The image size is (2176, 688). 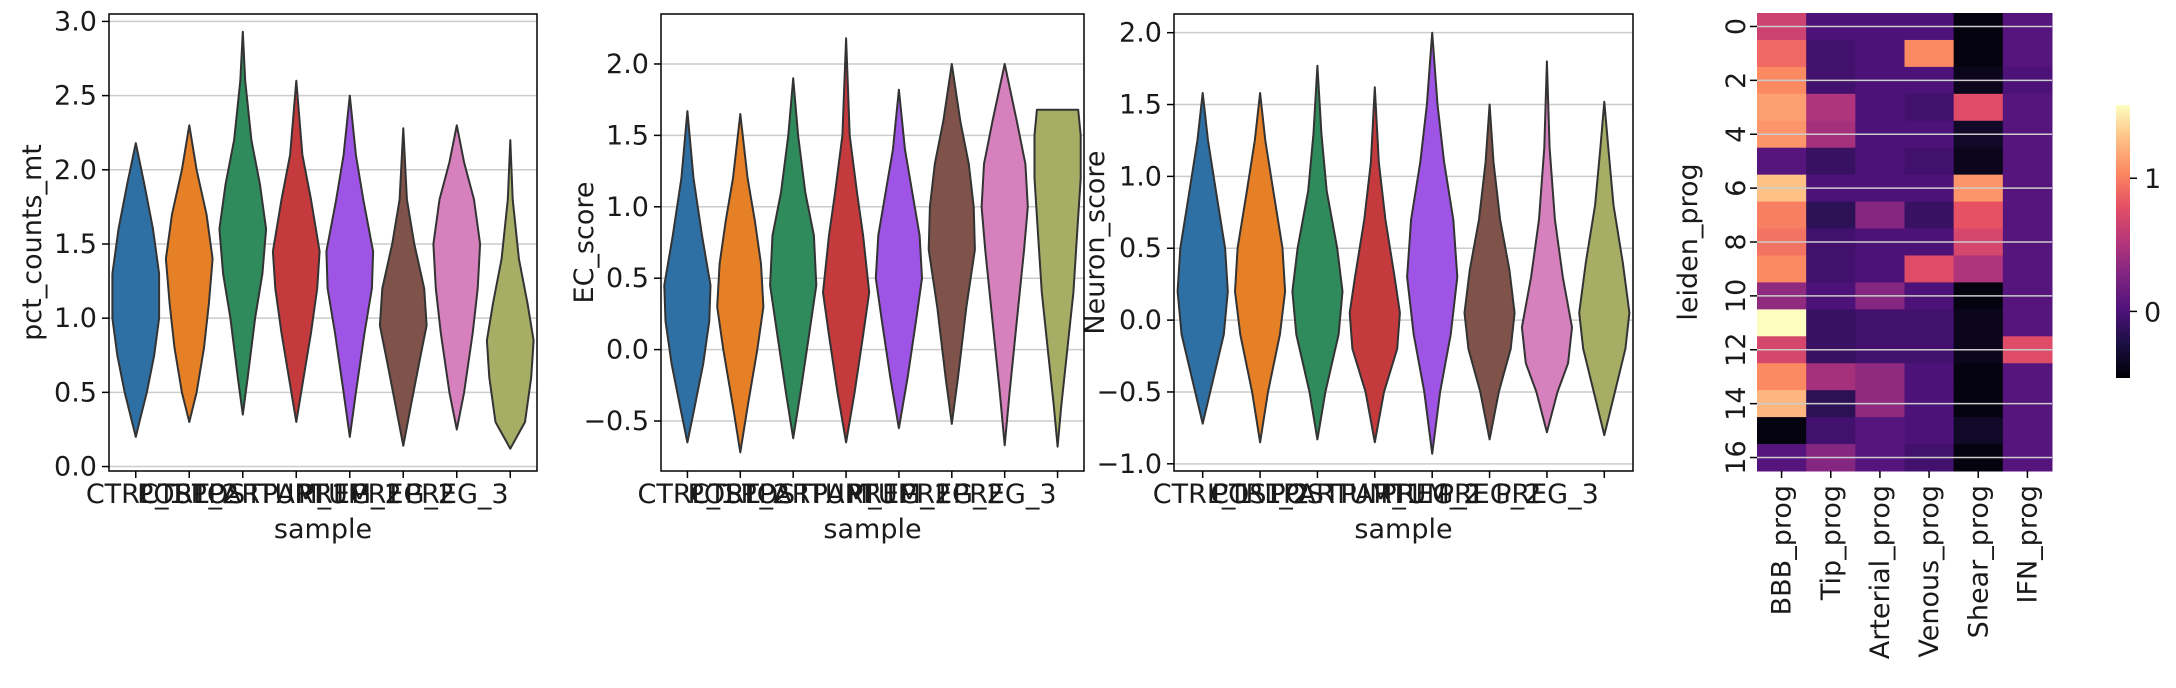 What do you see at coordinates (1736, 296) in the screenshot?
I see `heatmap-row-label: 10` at bounding box center [1736, 296].